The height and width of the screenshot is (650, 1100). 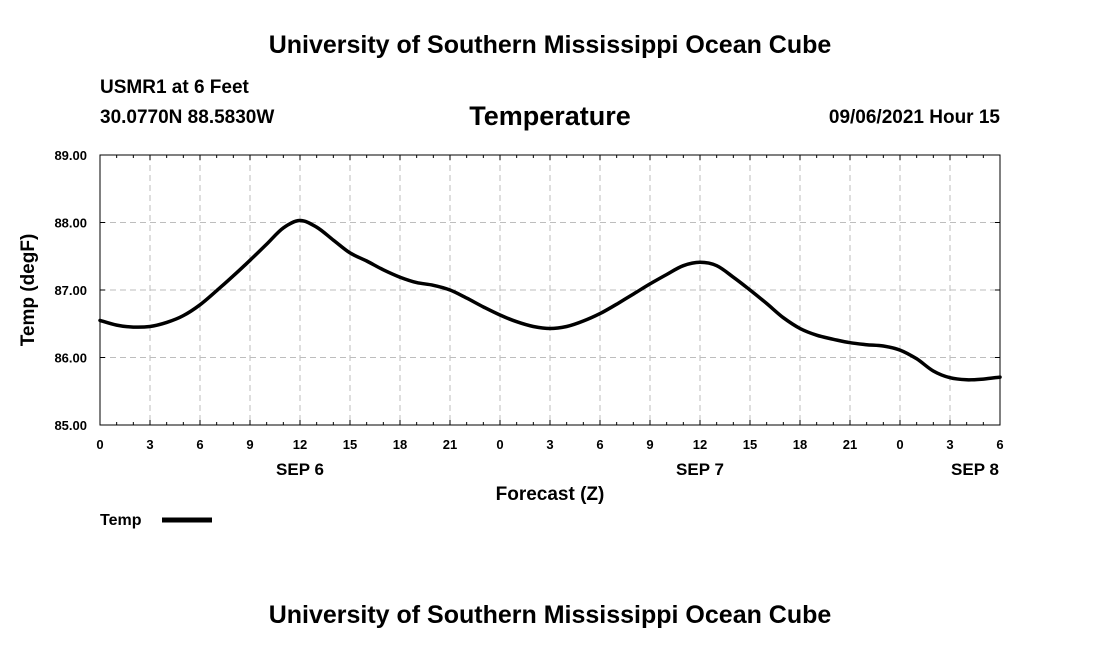 What do you see at coordinates (70, 223) in the screenshot?
I see `y-tick-label: 88.00` at bounding box center [70, 223].